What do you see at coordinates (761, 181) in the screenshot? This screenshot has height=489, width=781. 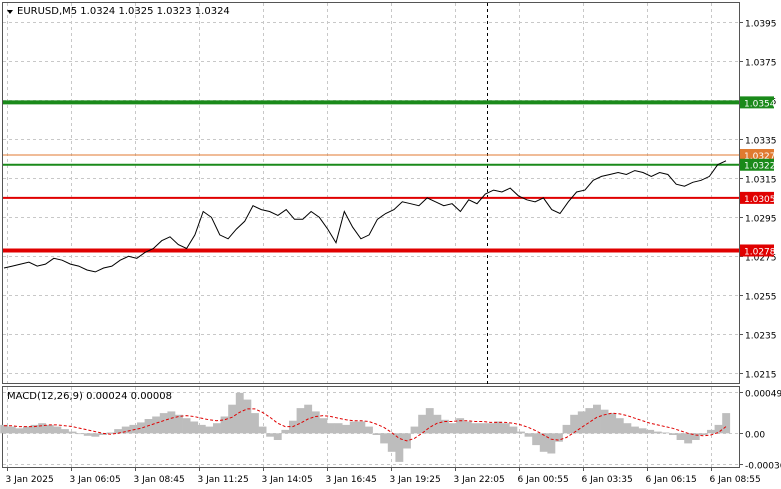 I see `price-axis-label: 1.0315` at bounding box center [761, 181].